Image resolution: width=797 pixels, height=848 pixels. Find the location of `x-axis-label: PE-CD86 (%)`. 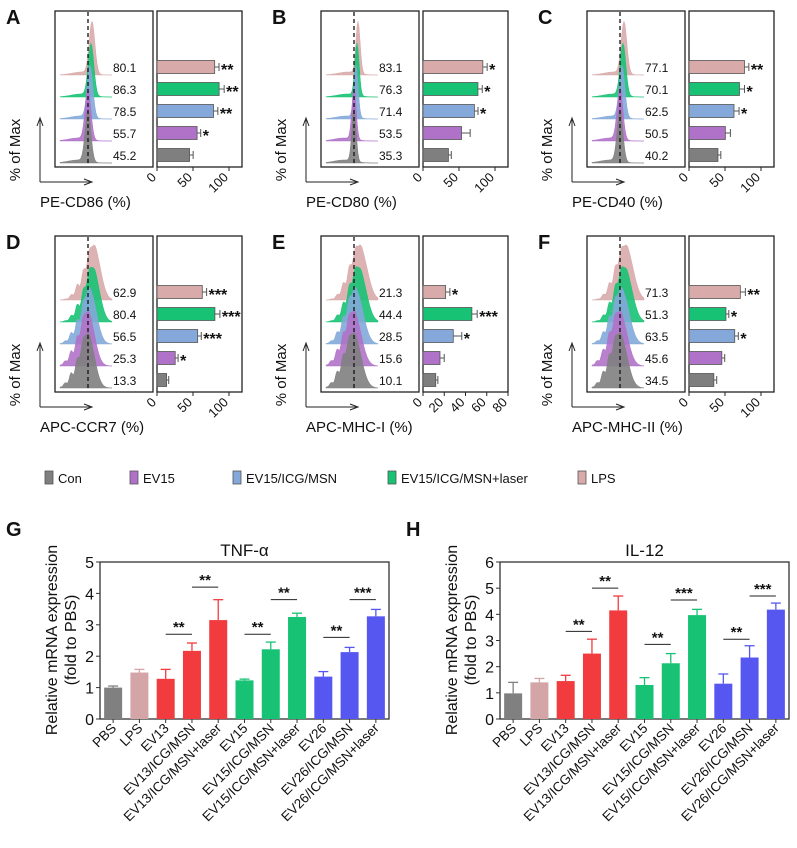

x-axis-label: PE-CD86 (%) is located at coordinates (85, 202).